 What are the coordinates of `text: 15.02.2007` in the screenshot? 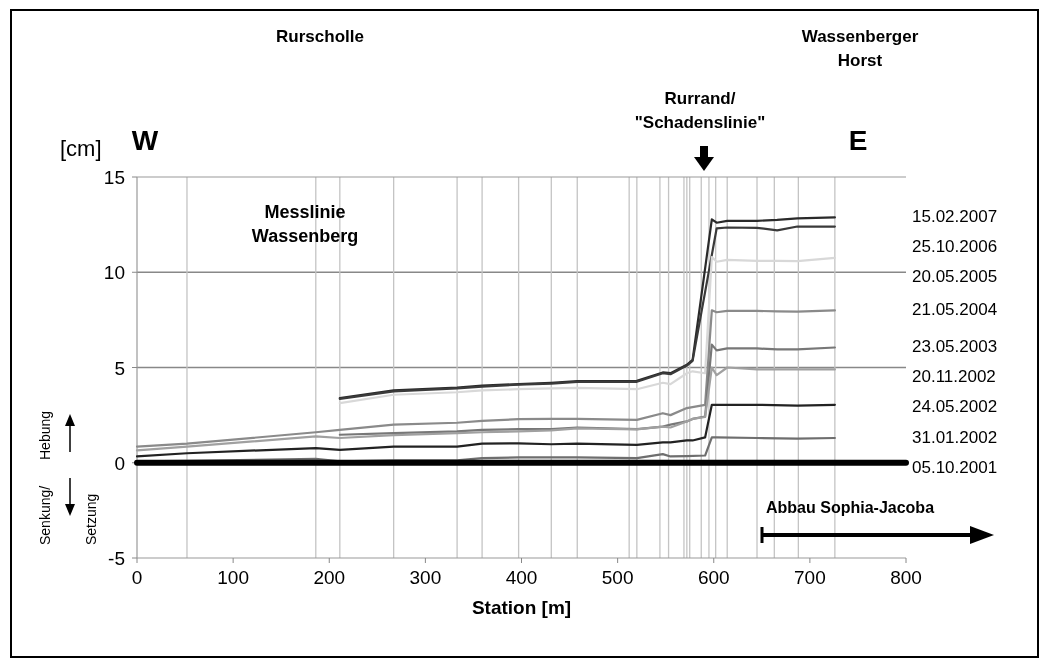 It's located at (955, 217).